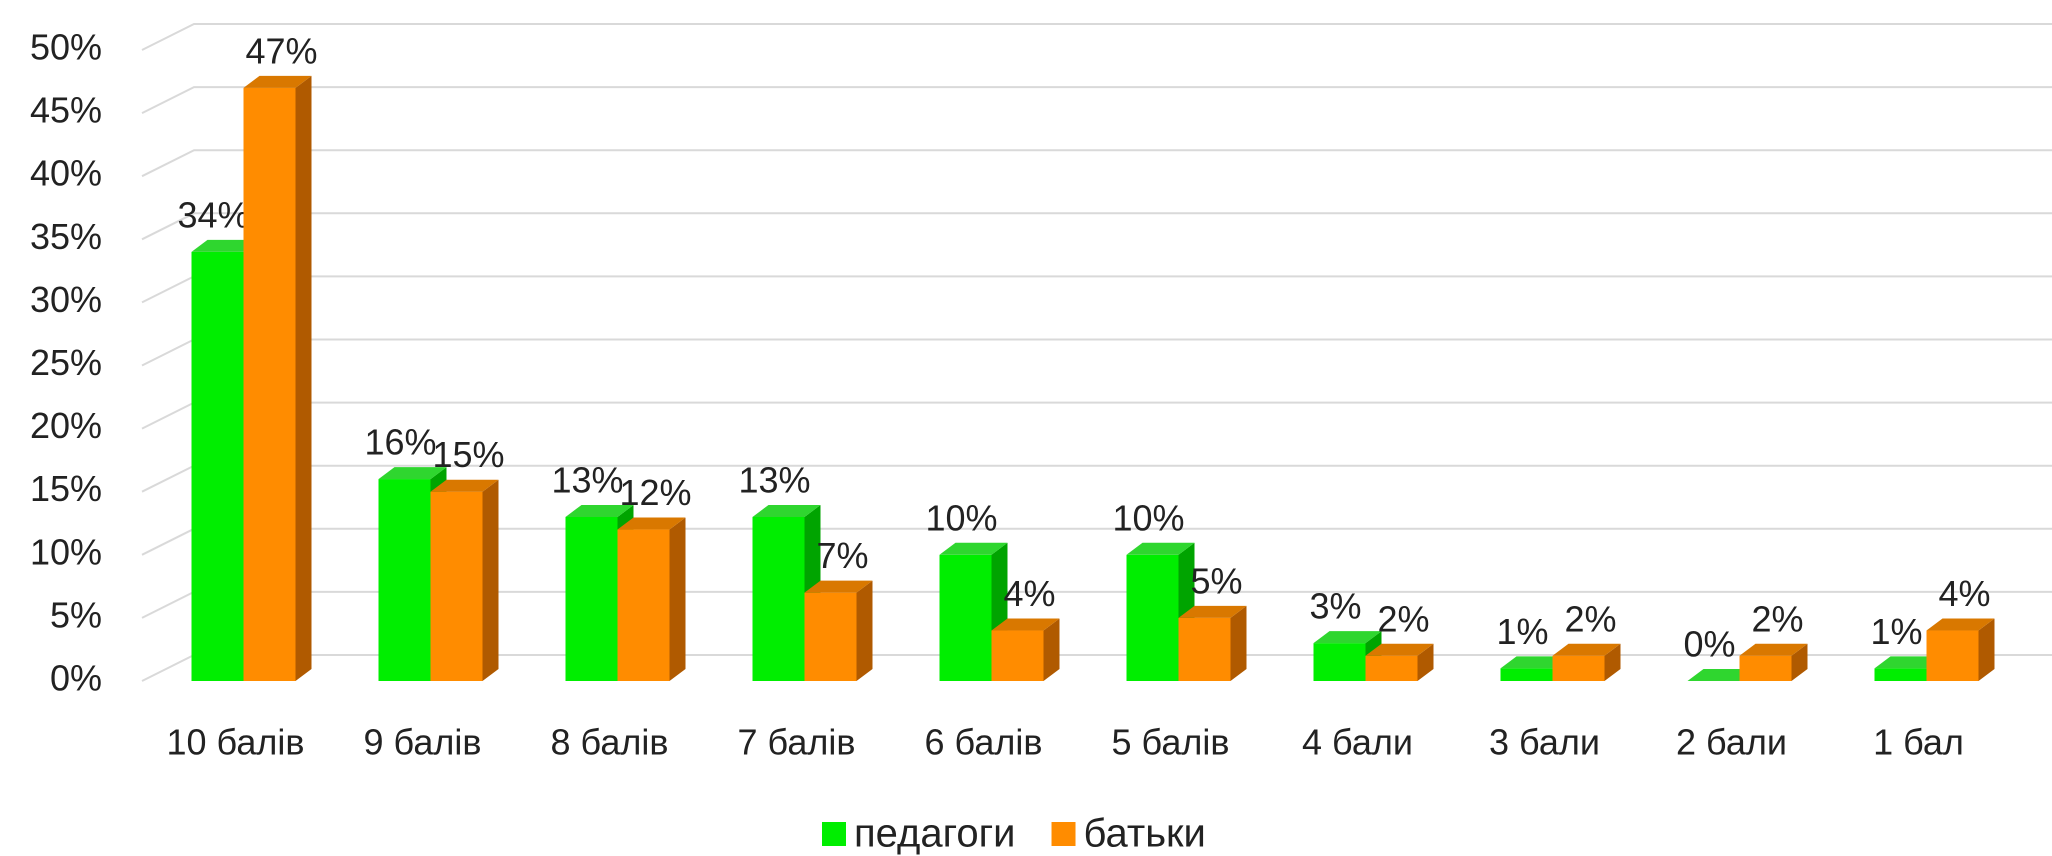  Describe the element at coordinates (468, 454) in the screenshot. I see `data-label: 15%` at that location.